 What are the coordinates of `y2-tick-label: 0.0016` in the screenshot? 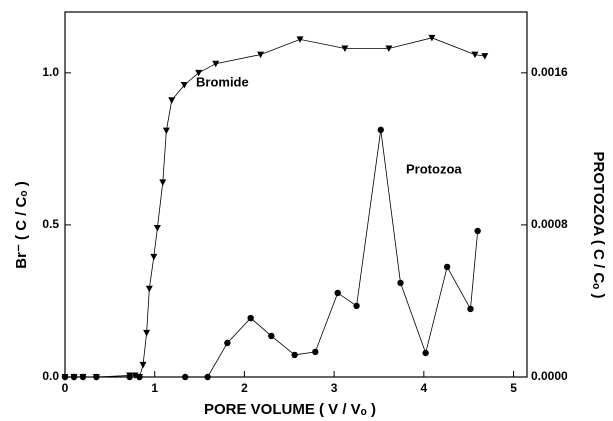 It's located at (549, 72).